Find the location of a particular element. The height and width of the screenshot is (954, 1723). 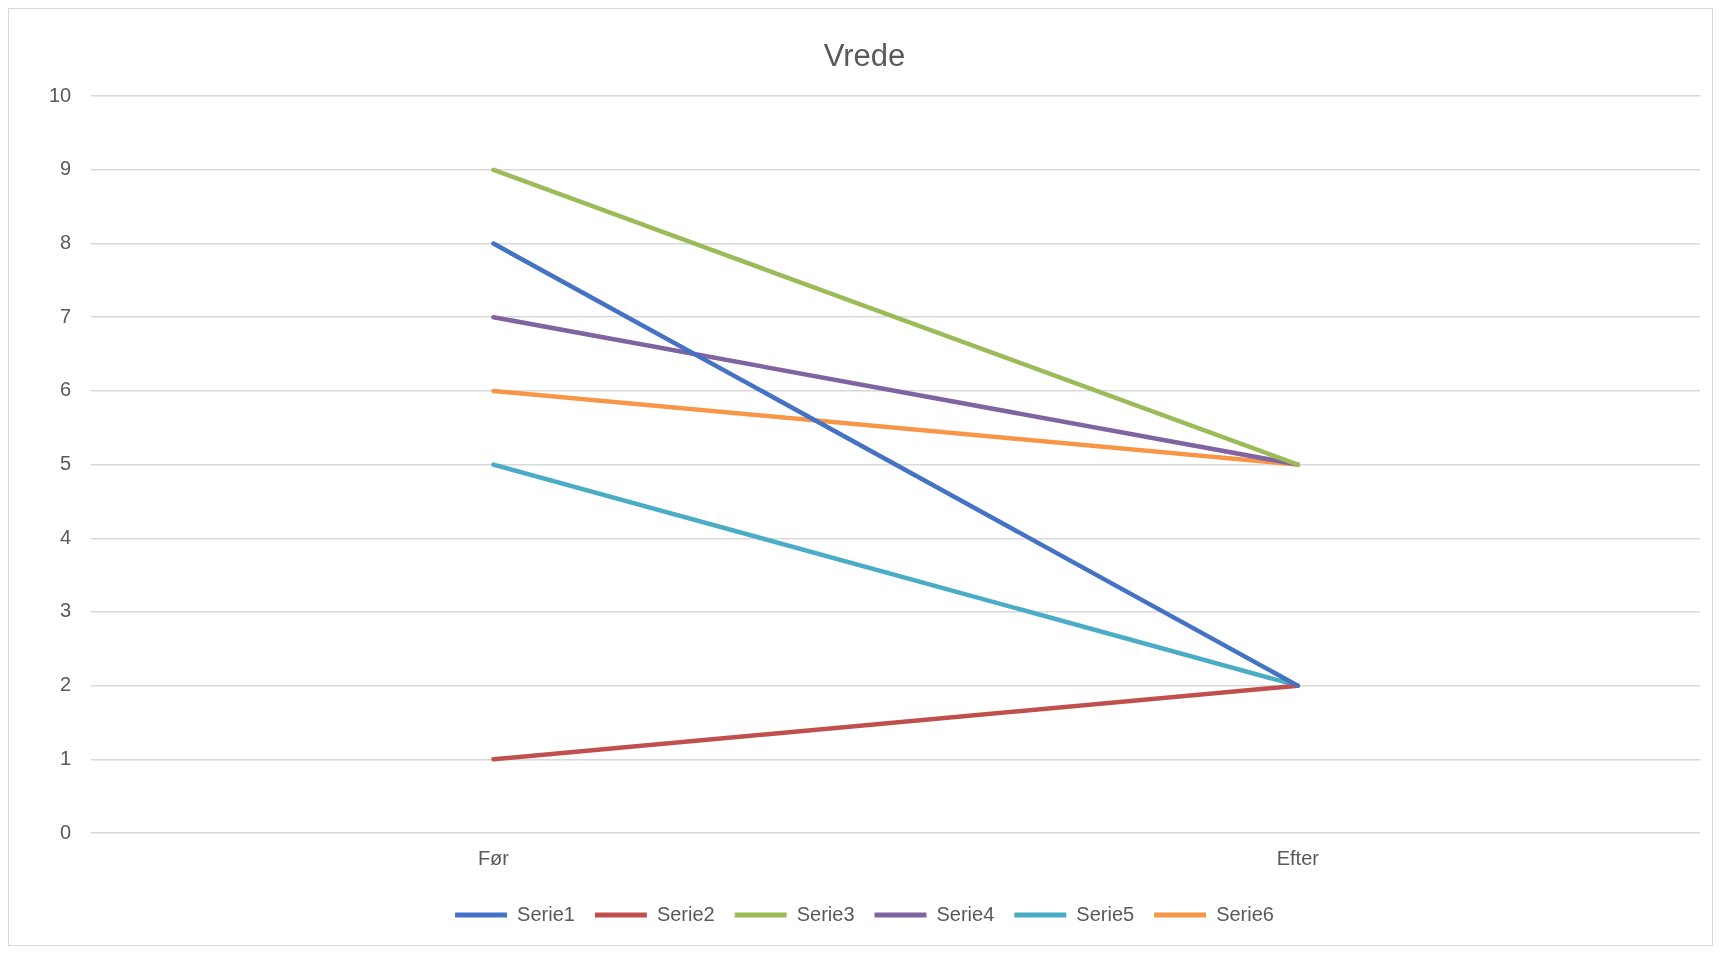

y-tick-label: 0 is located at coordinates (66, 831).